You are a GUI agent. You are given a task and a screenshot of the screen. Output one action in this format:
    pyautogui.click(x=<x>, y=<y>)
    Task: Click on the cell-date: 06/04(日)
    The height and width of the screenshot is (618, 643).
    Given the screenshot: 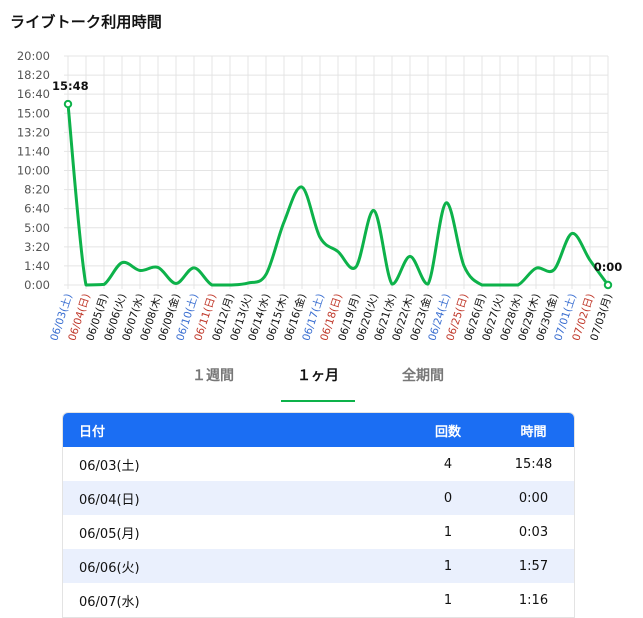 What is the action you would take?
    pyautogui.click(x=109, y=500)
    